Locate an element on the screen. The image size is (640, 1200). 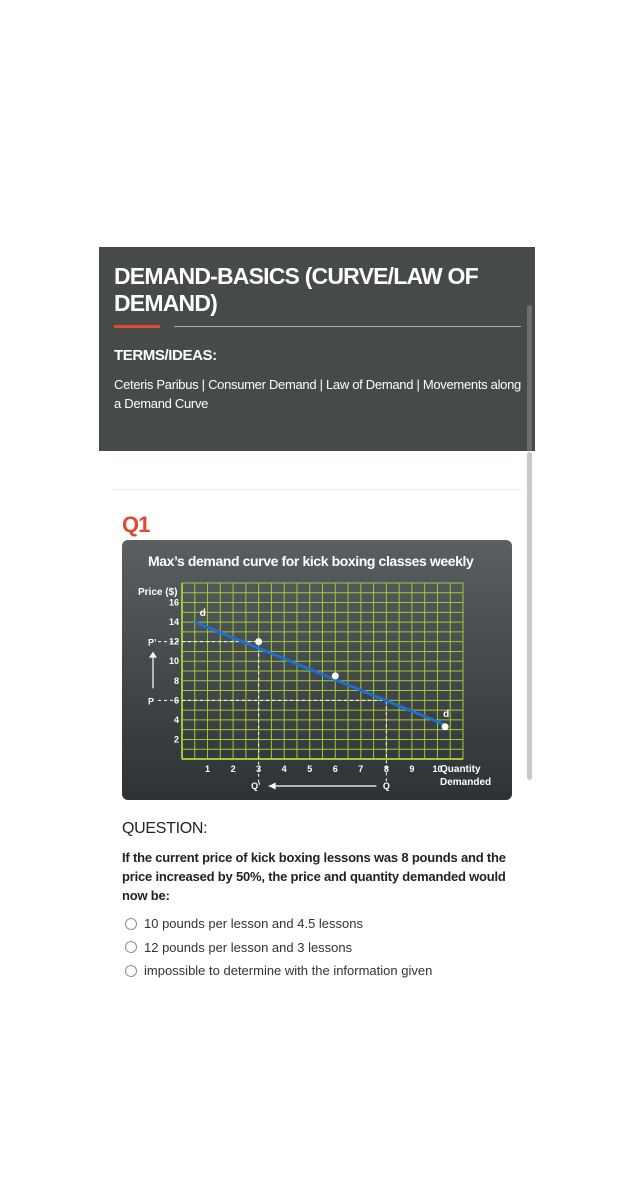
page-title: DEMAND-BASICS (CURVE/LAW OF DEMAND) is located at coordinates (296, 289).